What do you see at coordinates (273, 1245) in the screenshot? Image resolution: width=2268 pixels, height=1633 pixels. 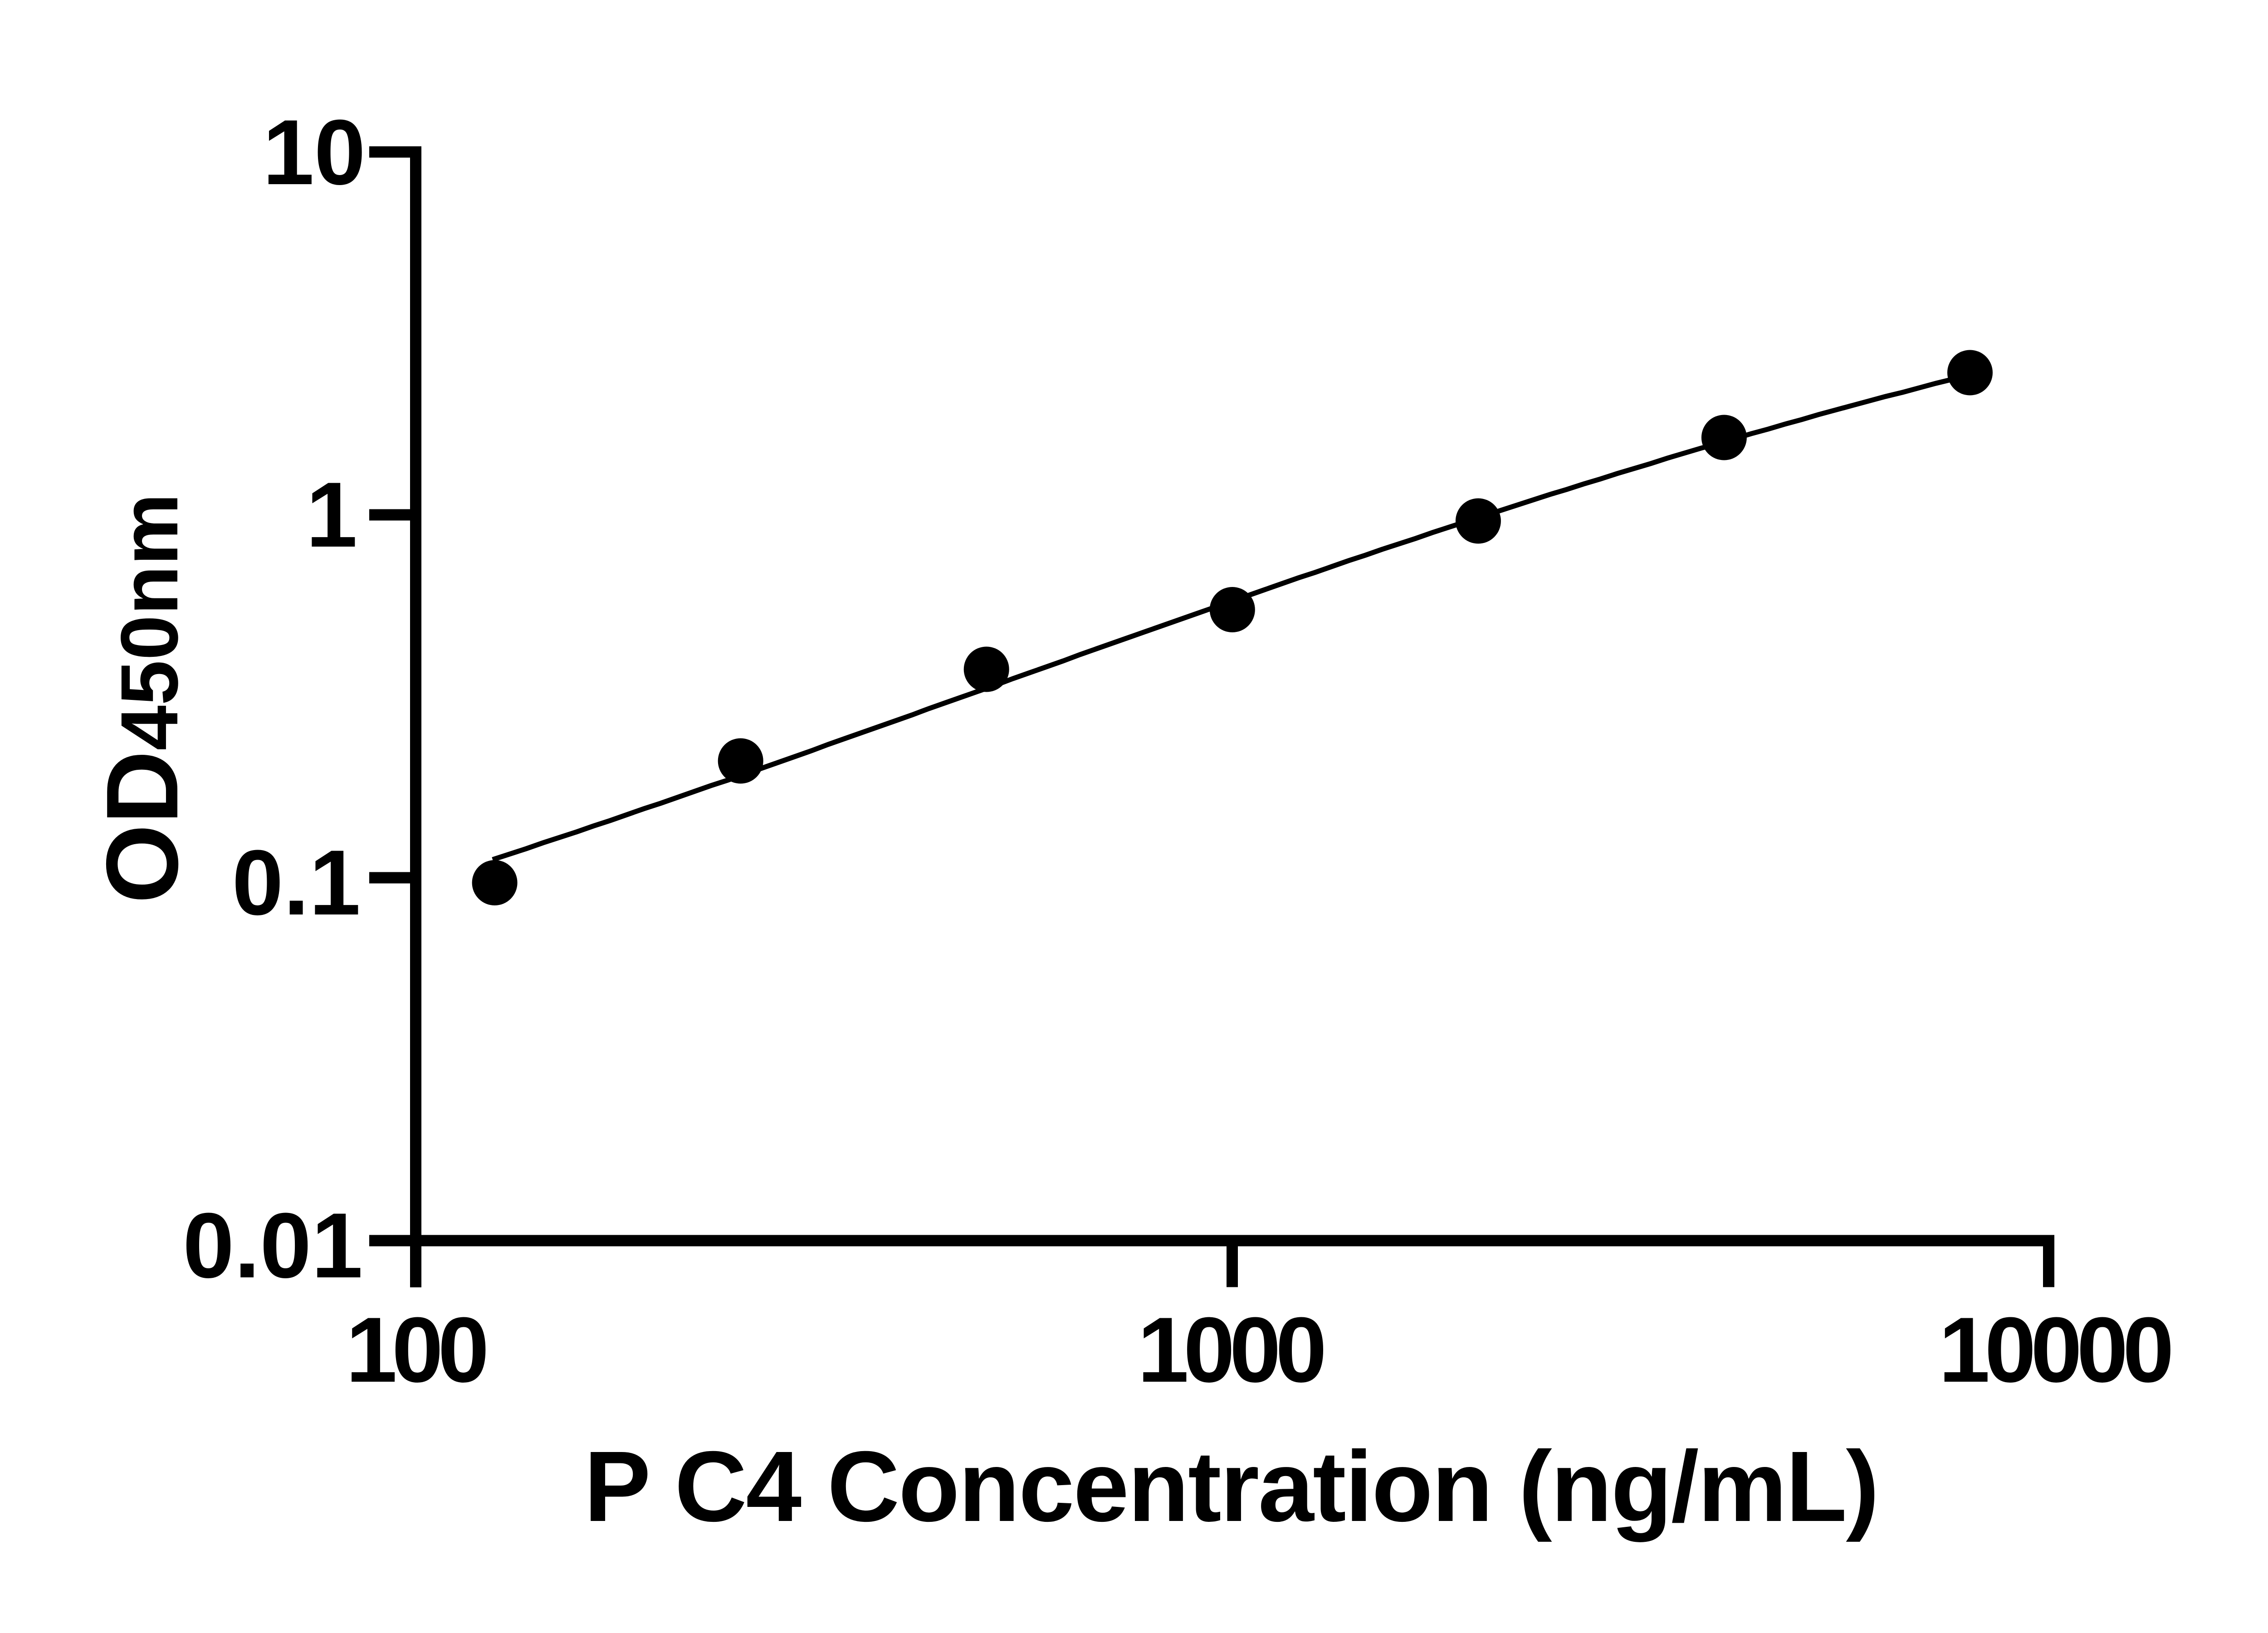 I see `svg-text: 0.01` at bounding box center [273, 1245].